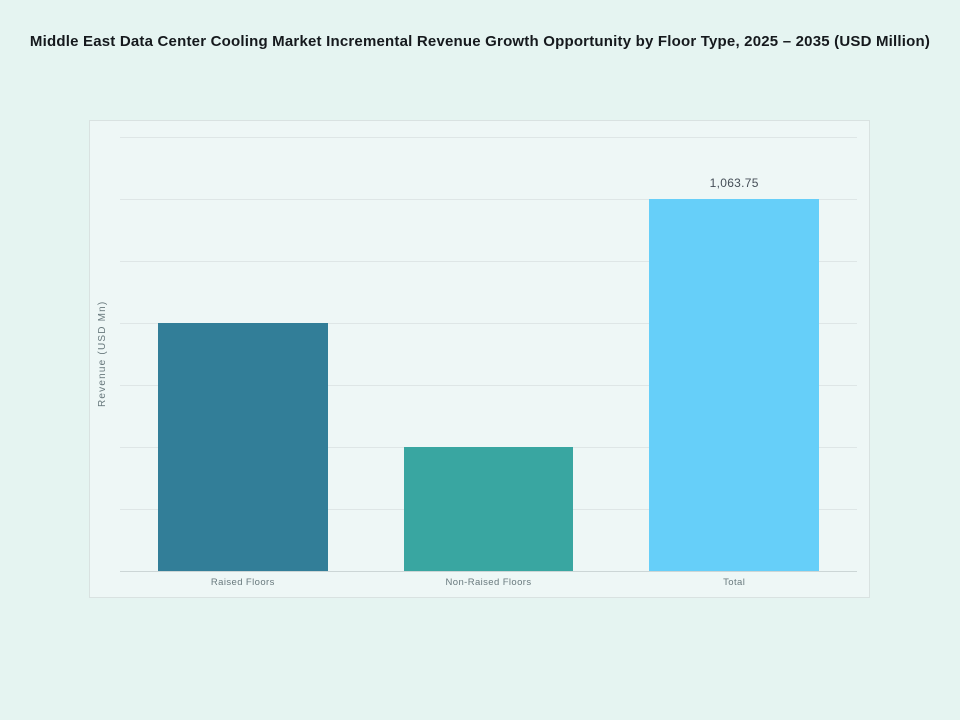  What do you see at coordinates (488, 582) in the screenshot?
I see `x-axis-label-non-raised-floors: Non-Raised Floors` at bounding box center [488, 582].